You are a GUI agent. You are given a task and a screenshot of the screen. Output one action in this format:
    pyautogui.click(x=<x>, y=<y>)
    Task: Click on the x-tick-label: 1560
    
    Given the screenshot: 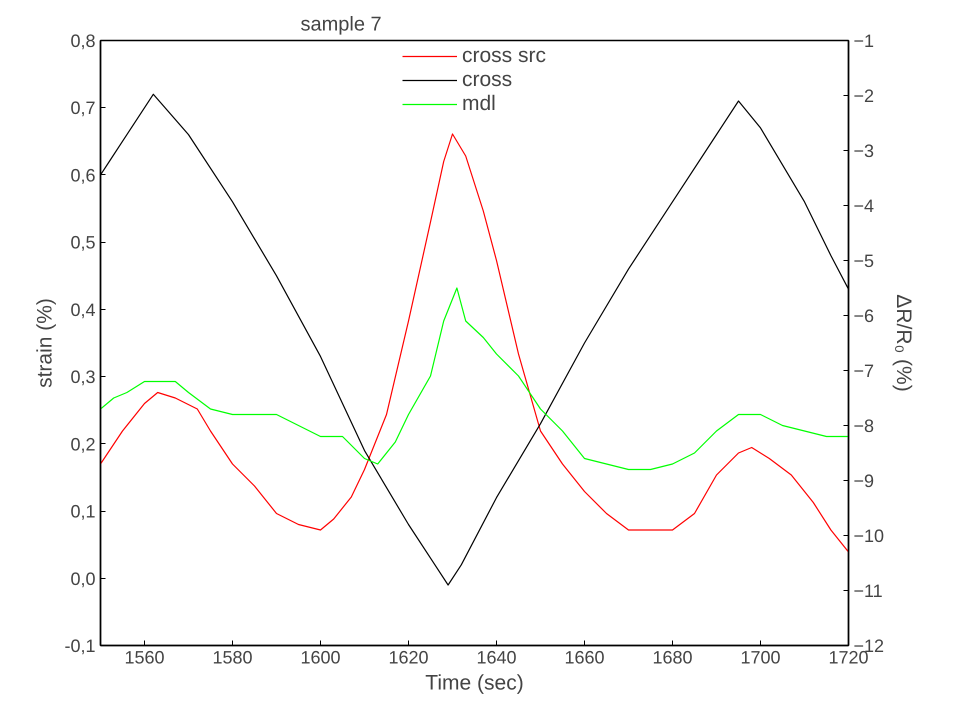 What is the action you would take?
    pyautogui.click(x=144, y=658)
    